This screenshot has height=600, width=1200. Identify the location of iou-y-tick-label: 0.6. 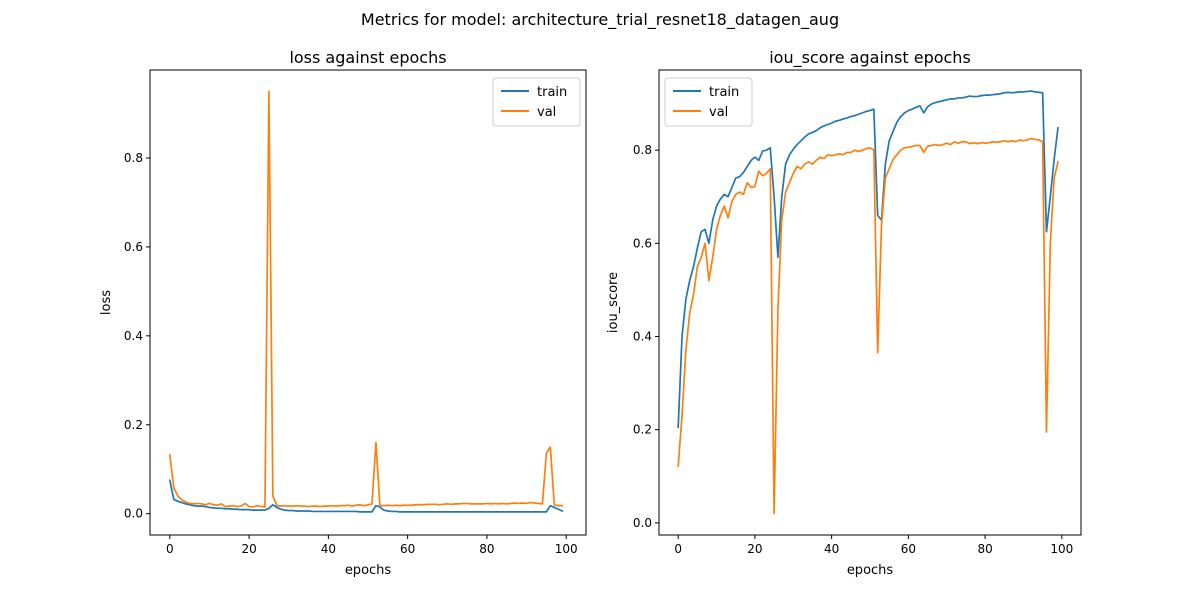
(642, 243).